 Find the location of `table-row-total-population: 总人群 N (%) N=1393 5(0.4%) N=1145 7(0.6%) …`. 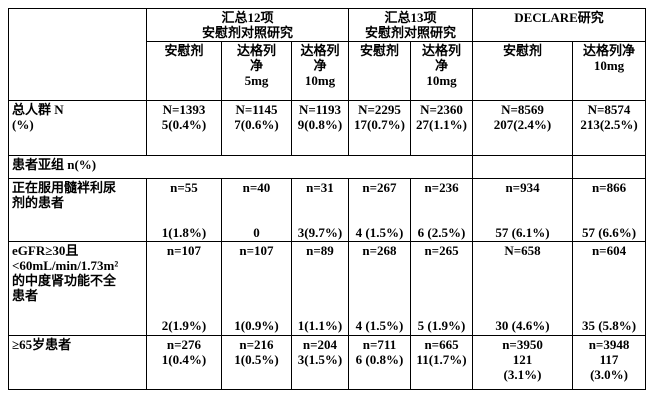

table-row-total-population: 总人群 N (%) N=1393 5(0.4%) N=1145 7(0.6%) … is located at coordinates (327, 128).